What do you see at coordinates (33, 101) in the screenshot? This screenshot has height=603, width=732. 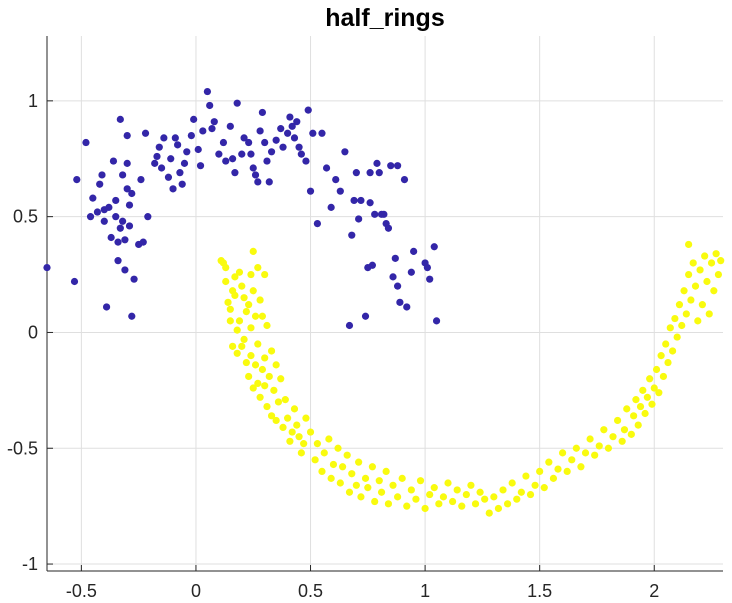 I see `y-tick-label: 1` at bounding box center [33, 101].